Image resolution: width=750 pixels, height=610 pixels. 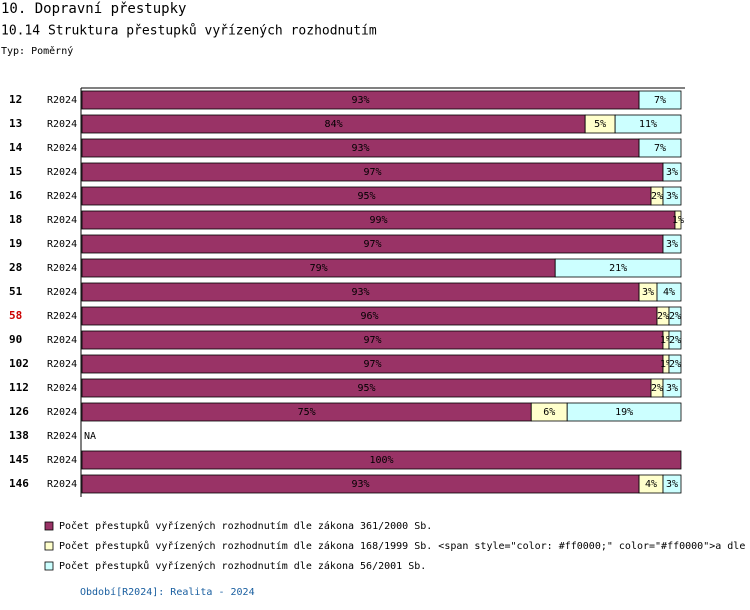 I want to click on value-label: 99%, so click(x=378, y=220).